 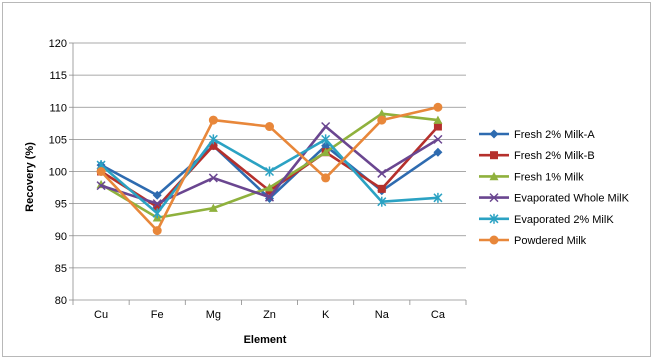 I want to click on legend-item: Fresh 1% Milk, so click(x=531, y=177).